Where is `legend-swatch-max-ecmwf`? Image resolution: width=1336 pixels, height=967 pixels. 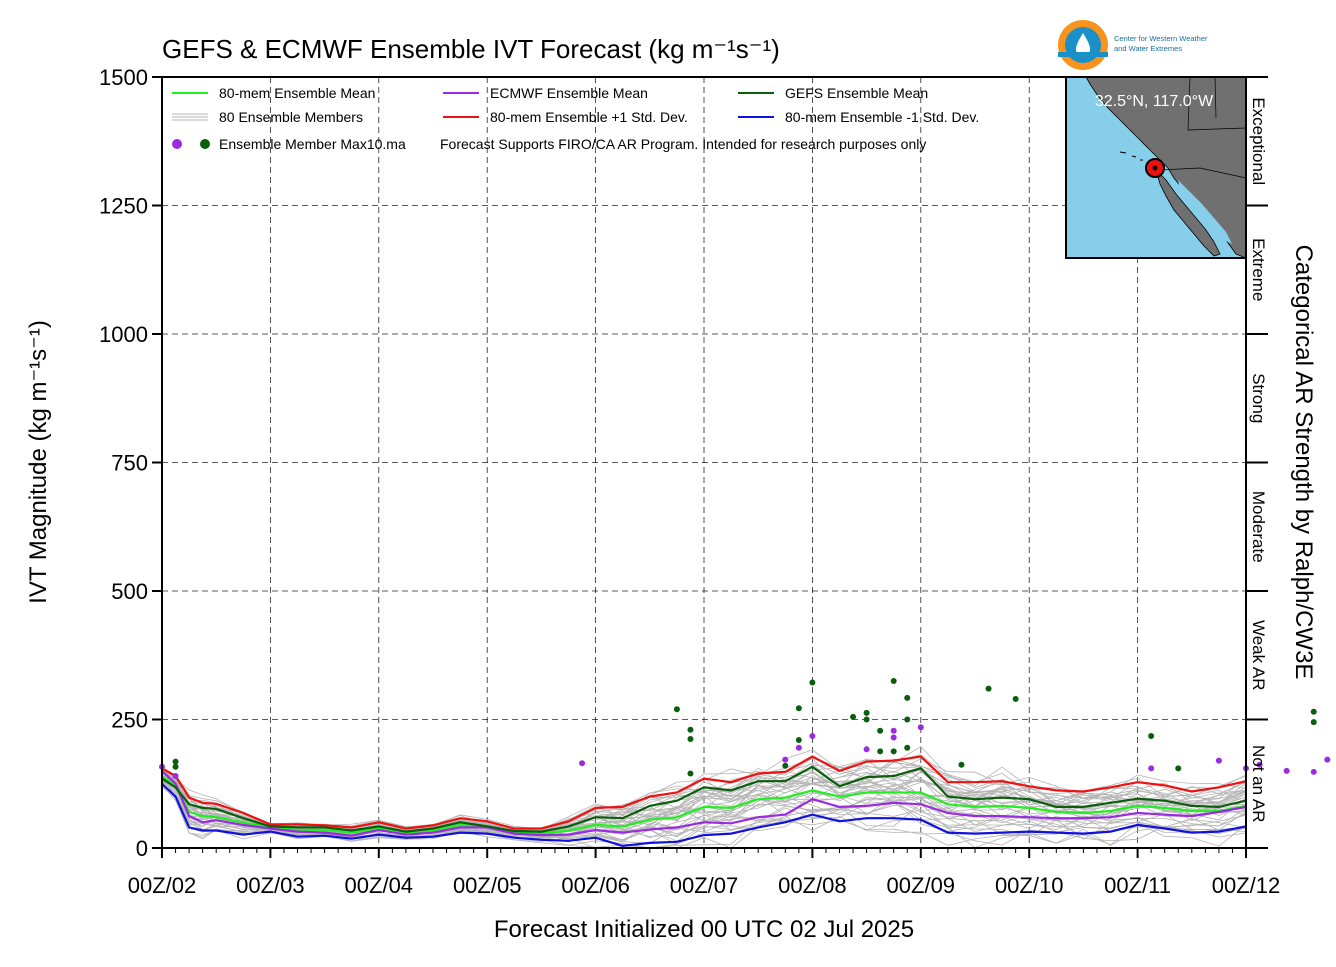
legend-swatch-max-ecmwf is located at coordinates (177, 144).